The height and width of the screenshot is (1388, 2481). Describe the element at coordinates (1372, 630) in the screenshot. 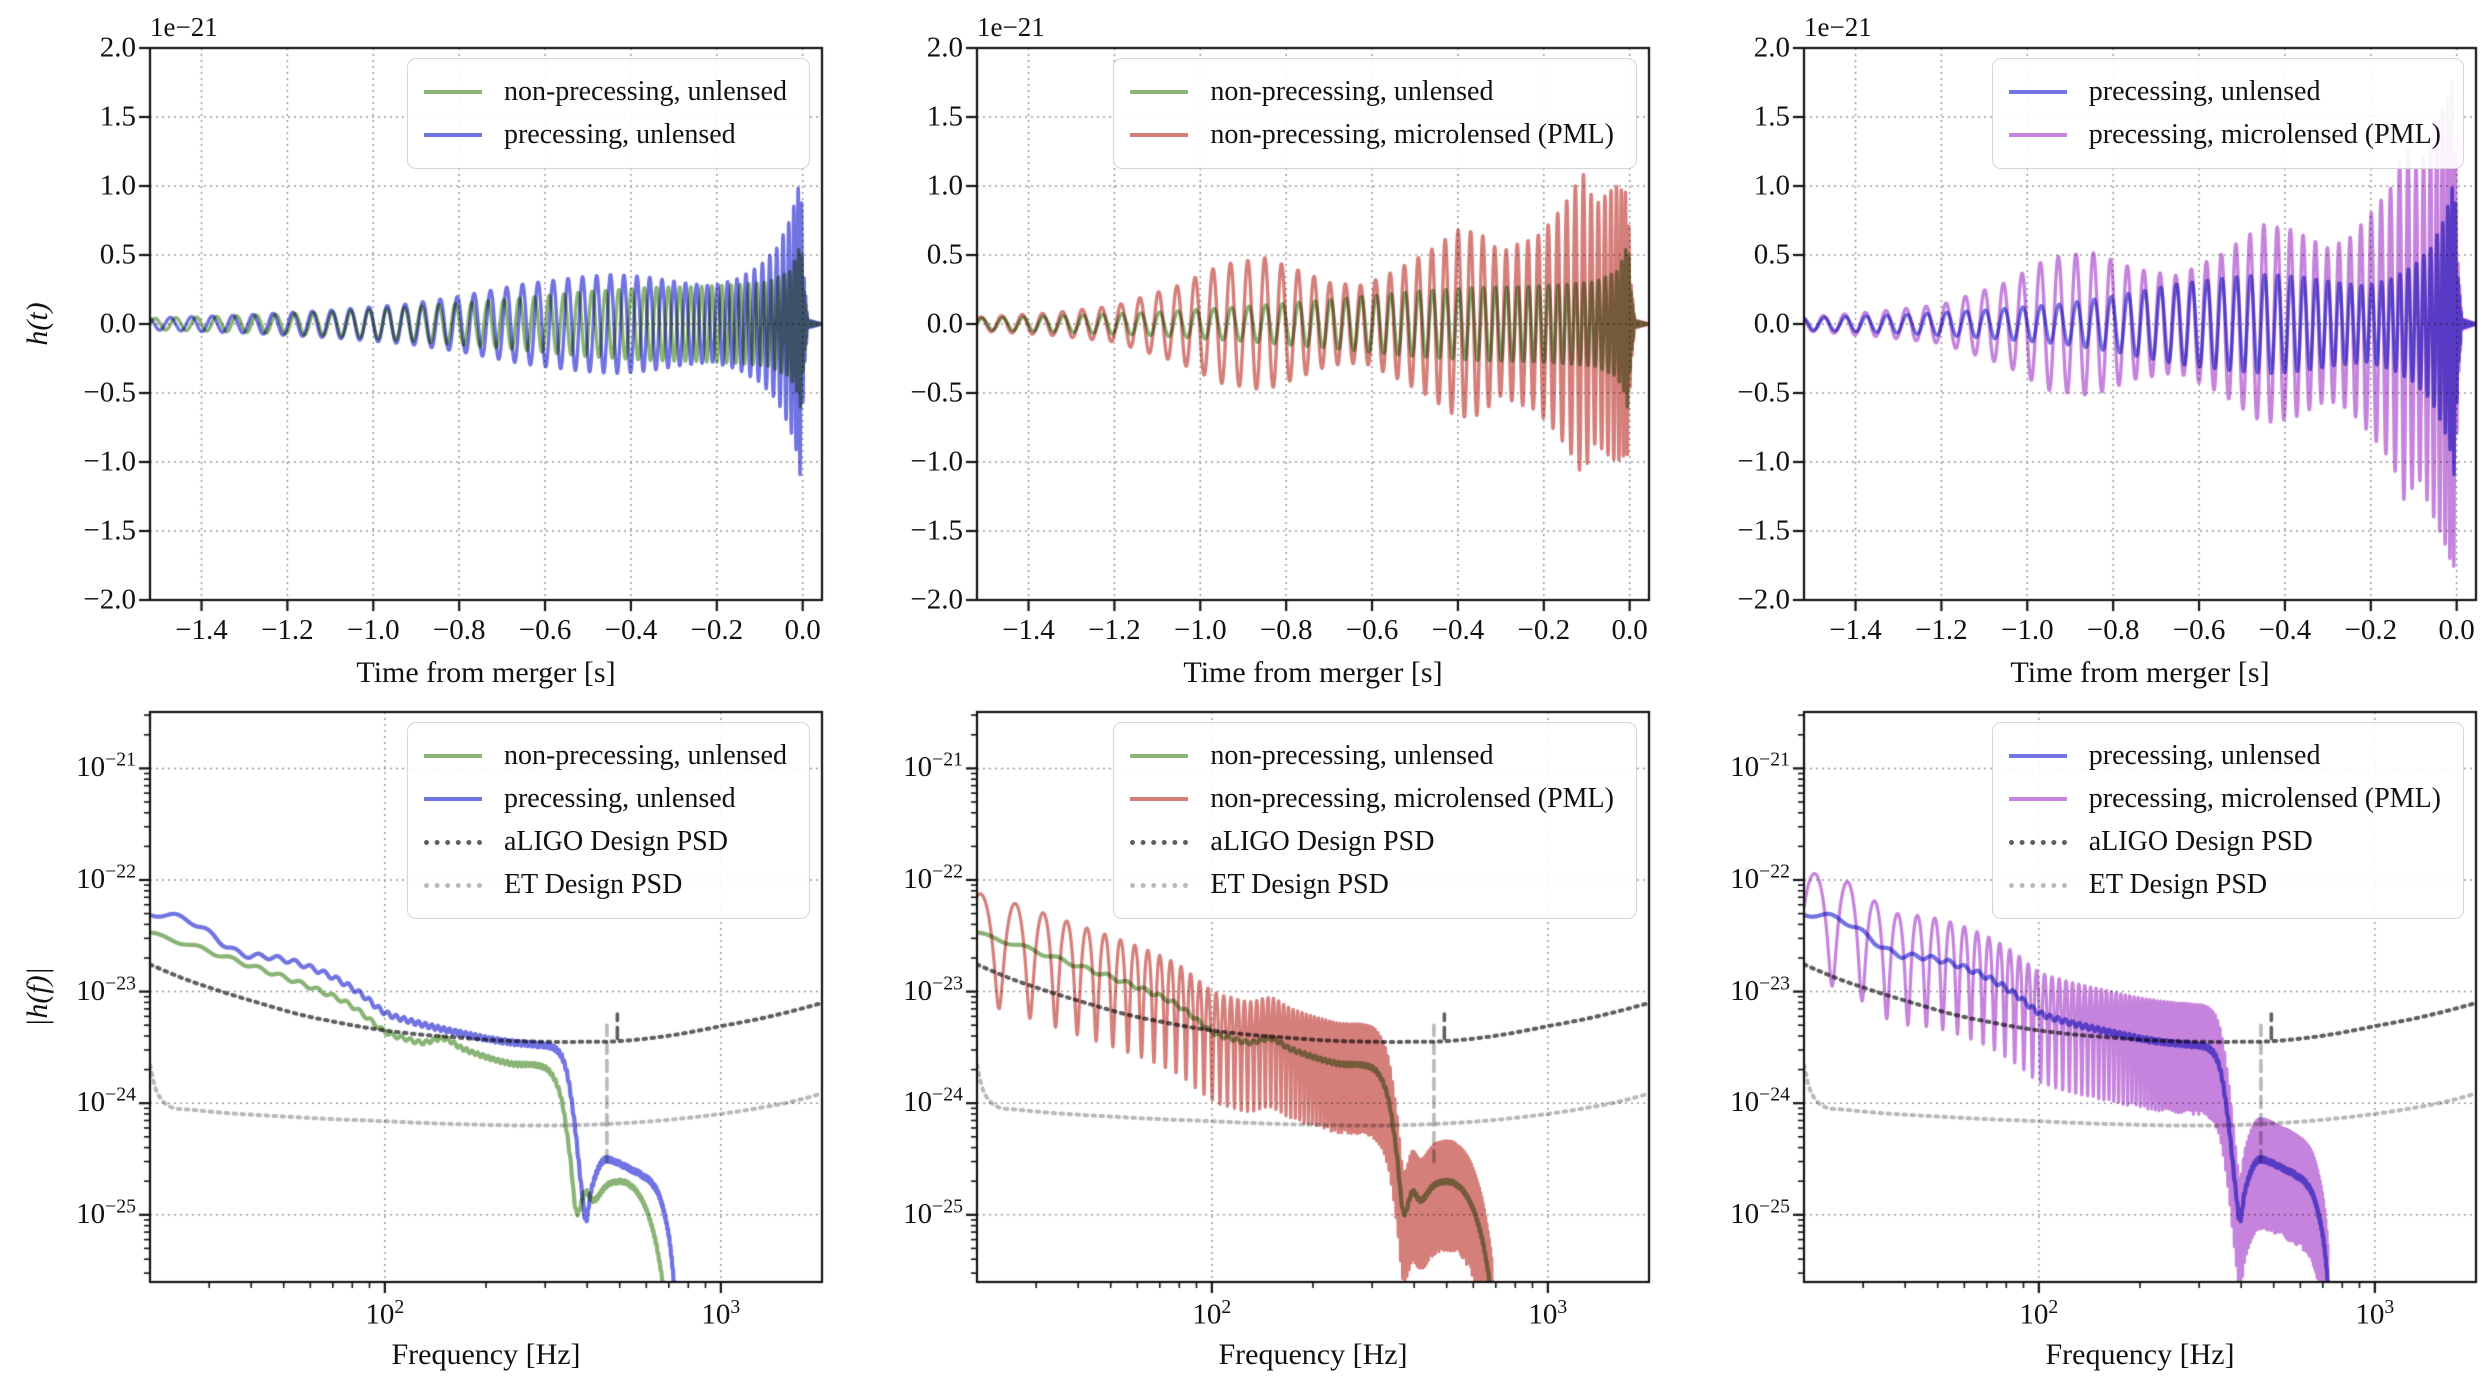

I see `x-tick-label: −0.6` at that location.